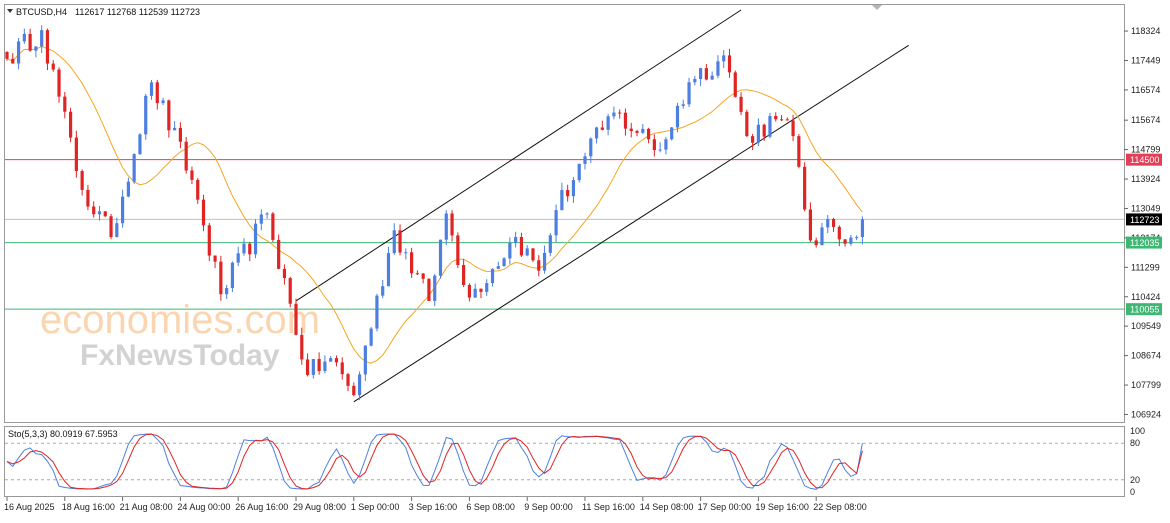 The height and width of the screenshot is (523, 1170). Describe the element at coordinates (375, 507) in the screenshot. I see `x-tick-label: 1 Sep 00:00` at that location.